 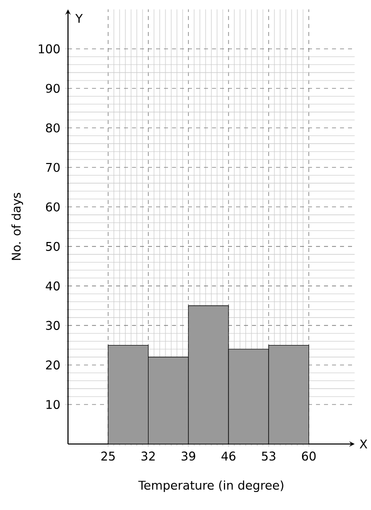 I want to click on y-tick-label: 70, so click(x=53, y=167).